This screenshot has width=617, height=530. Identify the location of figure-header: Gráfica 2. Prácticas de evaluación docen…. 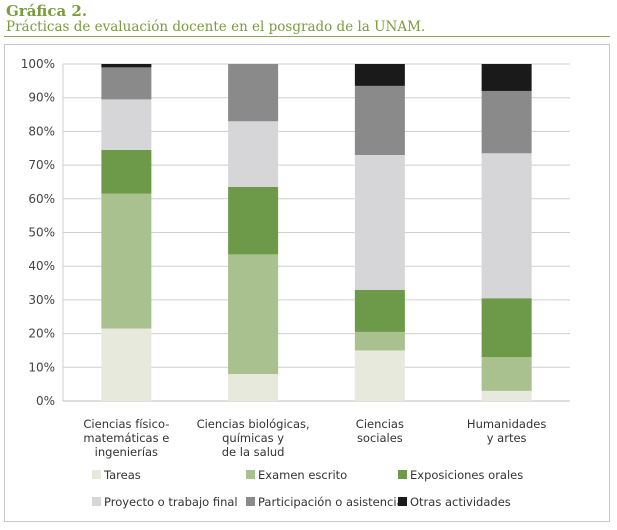
(215, 19).